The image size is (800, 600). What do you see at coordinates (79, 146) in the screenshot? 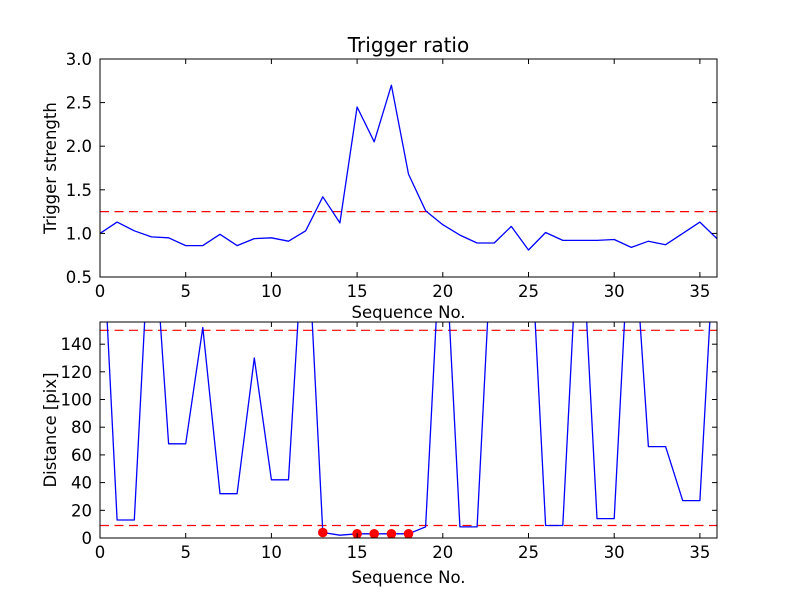
I see `y-tick-label: 2.0` at bounding box center [79, 146].